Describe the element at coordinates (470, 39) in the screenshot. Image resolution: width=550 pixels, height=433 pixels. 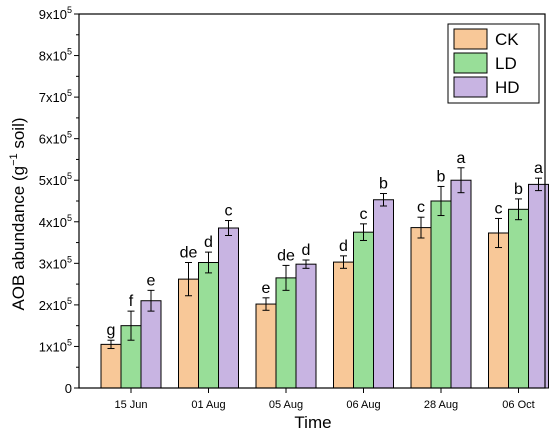
I see `legend-swatch-ck` at that location.